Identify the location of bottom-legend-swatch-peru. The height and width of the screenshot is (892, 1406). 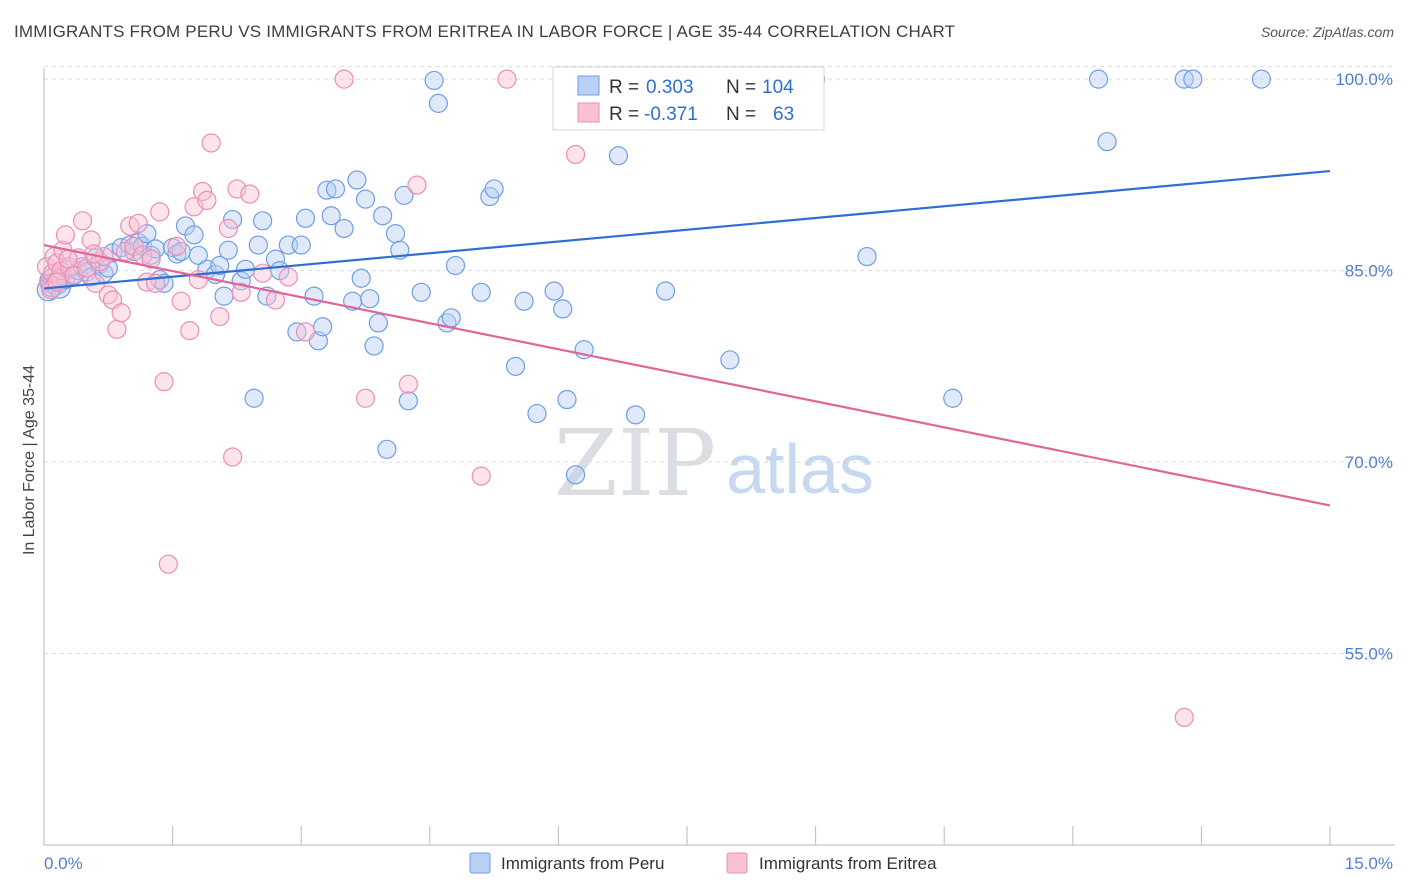
(480, 863).